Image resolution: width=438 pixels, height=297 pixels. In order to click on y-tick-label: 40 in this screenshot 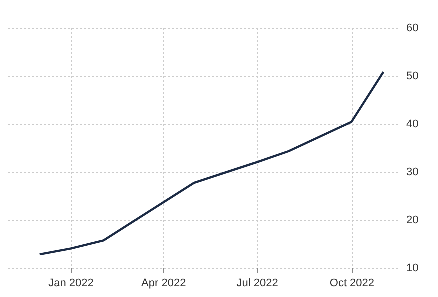, I will do `click(412, 124)`.